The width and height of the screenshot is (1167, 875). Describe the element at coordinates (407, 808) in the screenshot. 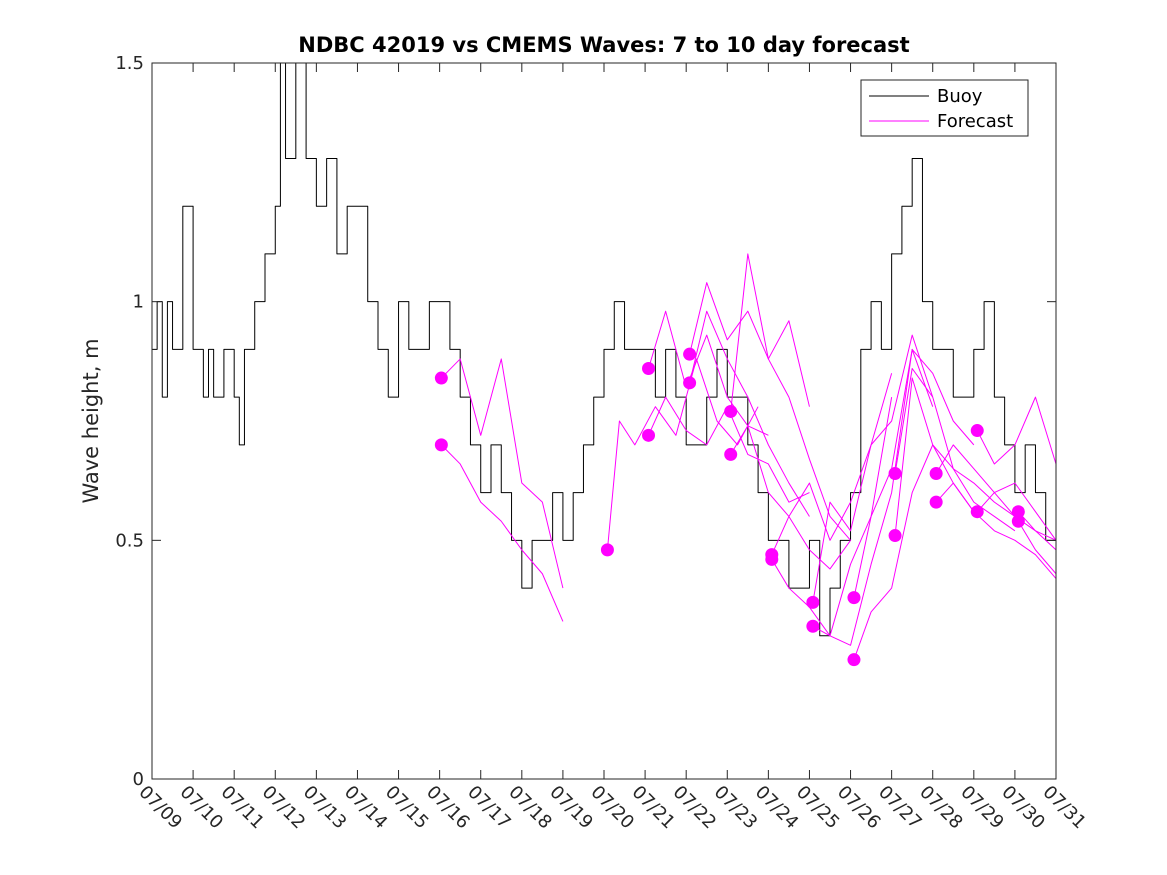

I see `x-tick-label: 07/15` at that location.